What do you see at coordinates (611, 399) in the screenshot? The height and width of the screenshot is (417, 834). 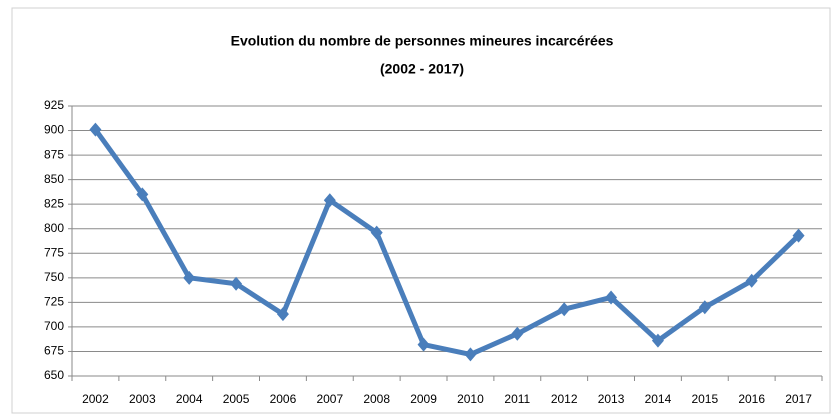 I see `x-tick-label: 2013` at bounding box center [611, 399].